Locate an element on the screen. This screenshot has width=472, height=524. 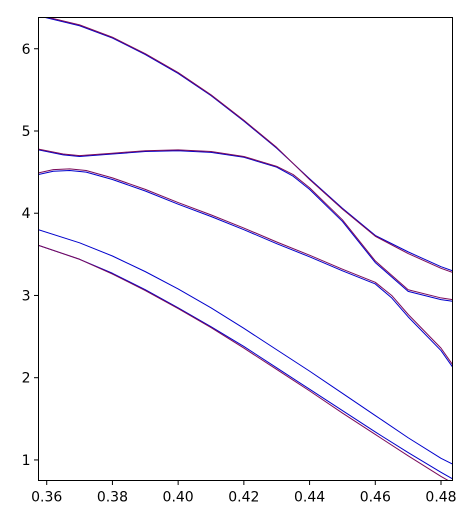
x-tick-label: 0.38 is located at coordinates (112, 498).